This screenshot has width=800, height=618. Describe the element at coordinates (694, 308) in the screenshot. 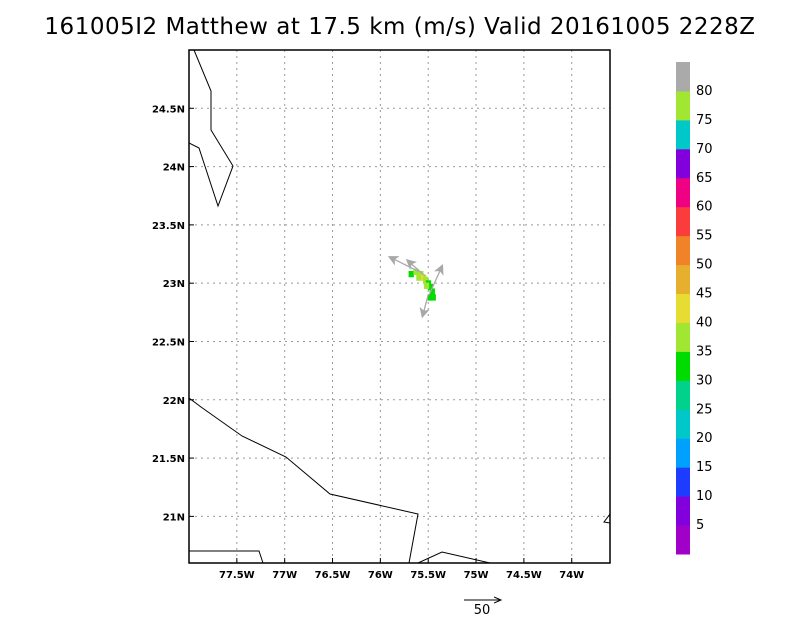

I see `colorbar: 5 10 15 20 25 30 35 40 45 50 55 60 65 70 75 80` at that location.